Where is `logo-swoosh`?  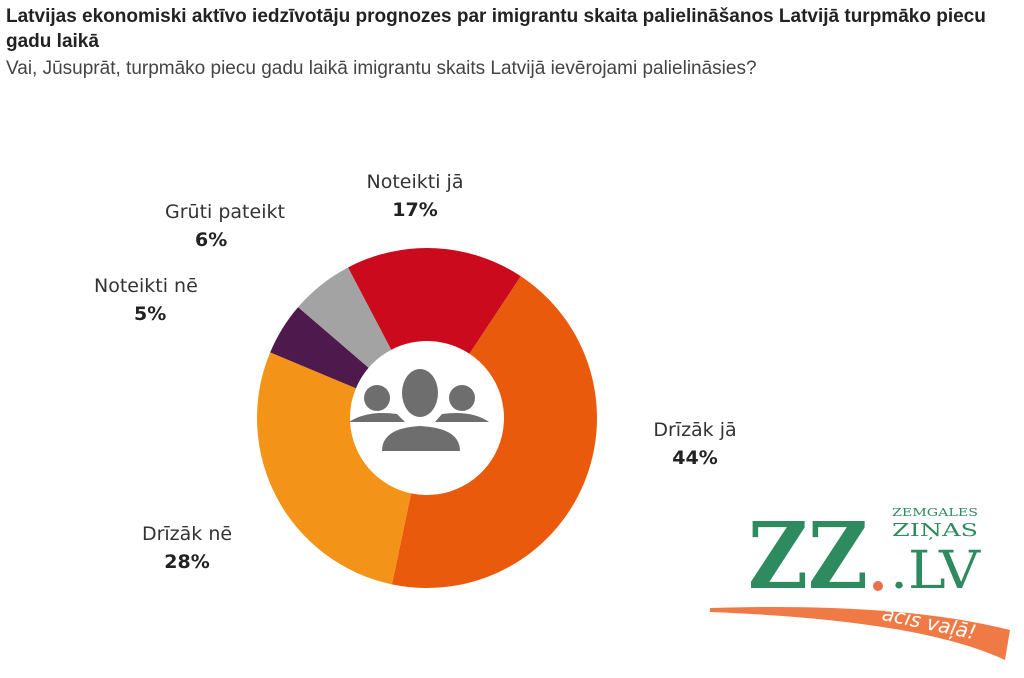
logo-swoosh is located at coordinates (860, 633).